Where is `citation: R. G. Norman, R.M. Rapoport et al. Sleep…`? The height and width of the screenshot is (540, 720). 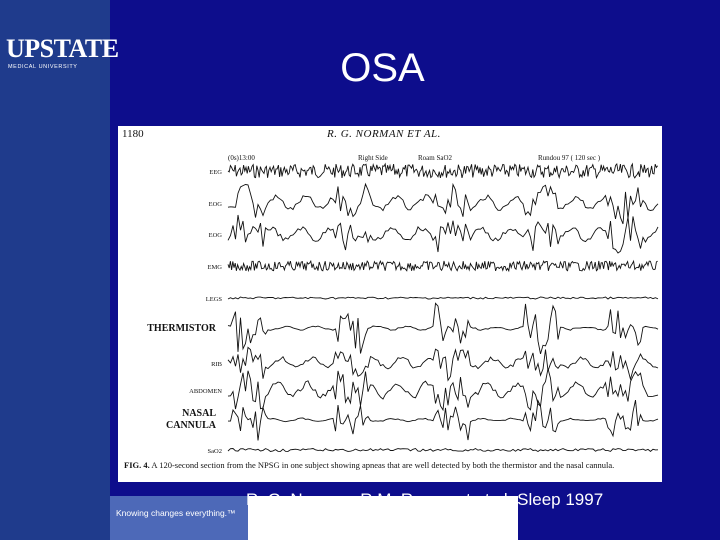
citation: R. G. Norman, R.M. Rapoport et al. Sleep… is located at coordinates (425, 499).